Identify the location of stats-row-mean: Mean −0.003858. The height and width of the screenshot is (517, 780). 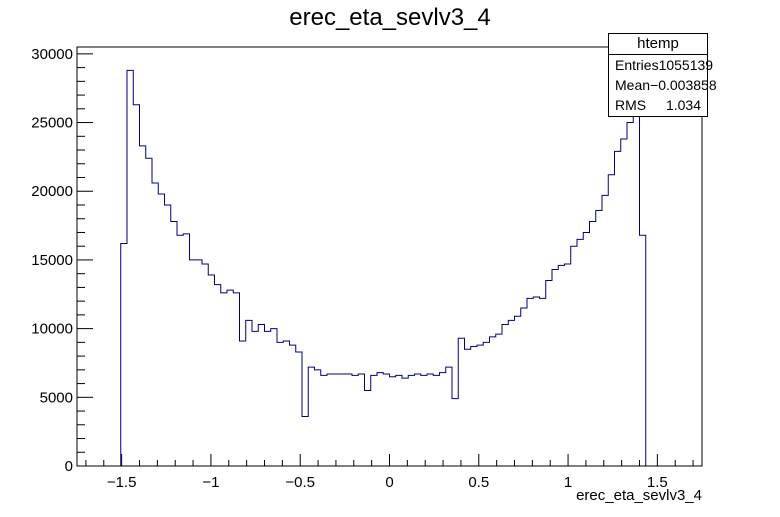
(663, 85).